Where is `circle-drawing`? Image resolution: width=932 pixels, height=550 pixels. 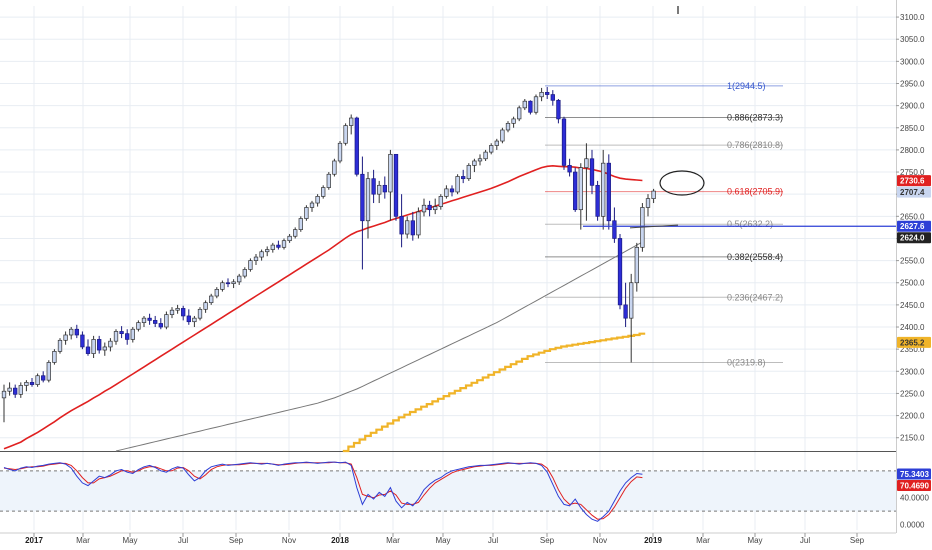
circle-drawing is located at coordinates (682, 183).